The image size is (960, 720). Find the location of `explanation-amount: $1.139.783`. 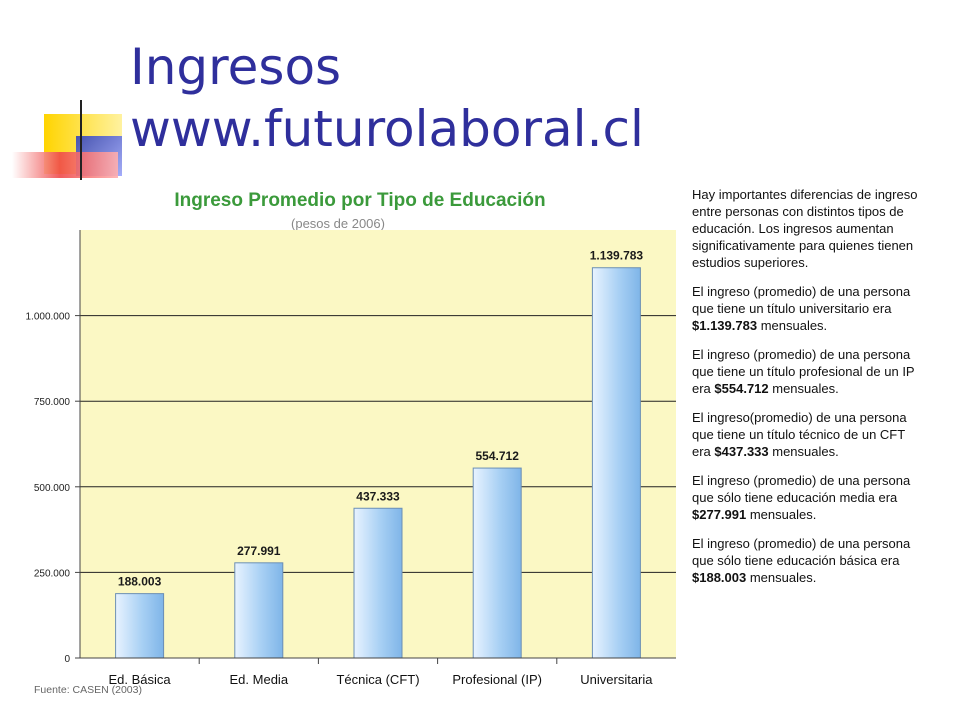

explanation-amount: $1.139.783 is located at coordinates (725, 325).